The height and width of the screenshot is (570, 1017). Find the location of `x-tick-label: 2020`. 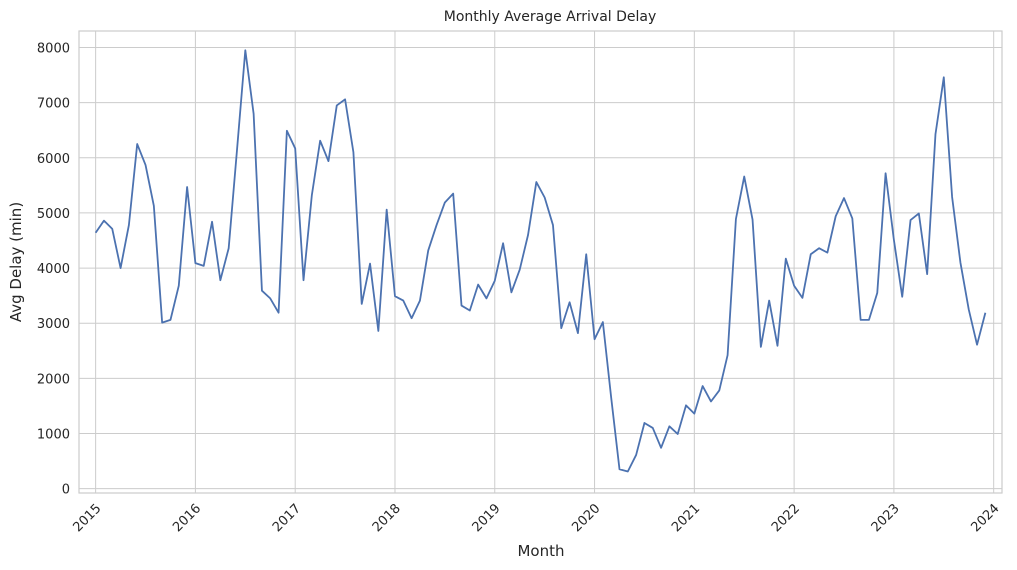

x-tick-label: 2020 is located at coordinates (586, 518).